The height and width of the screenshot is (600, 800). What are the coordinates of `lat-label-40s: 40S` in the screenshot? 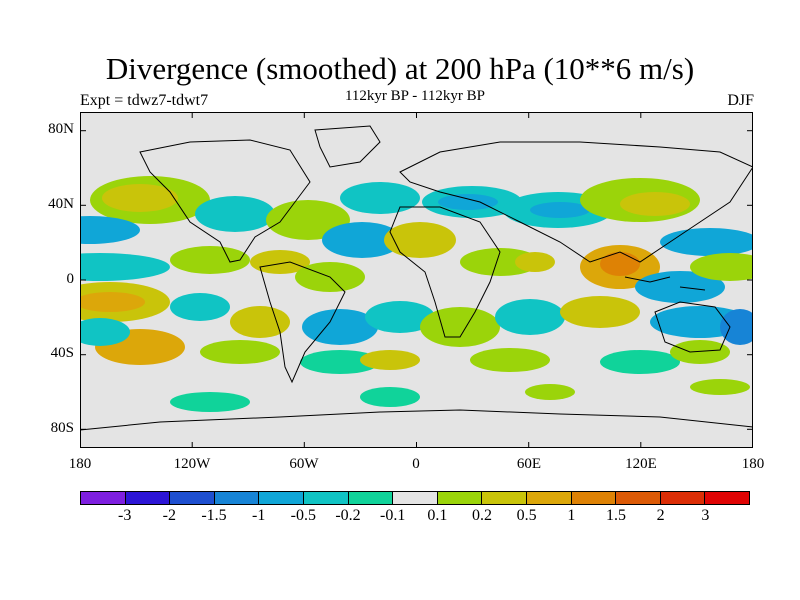 It's located at (62, 353).